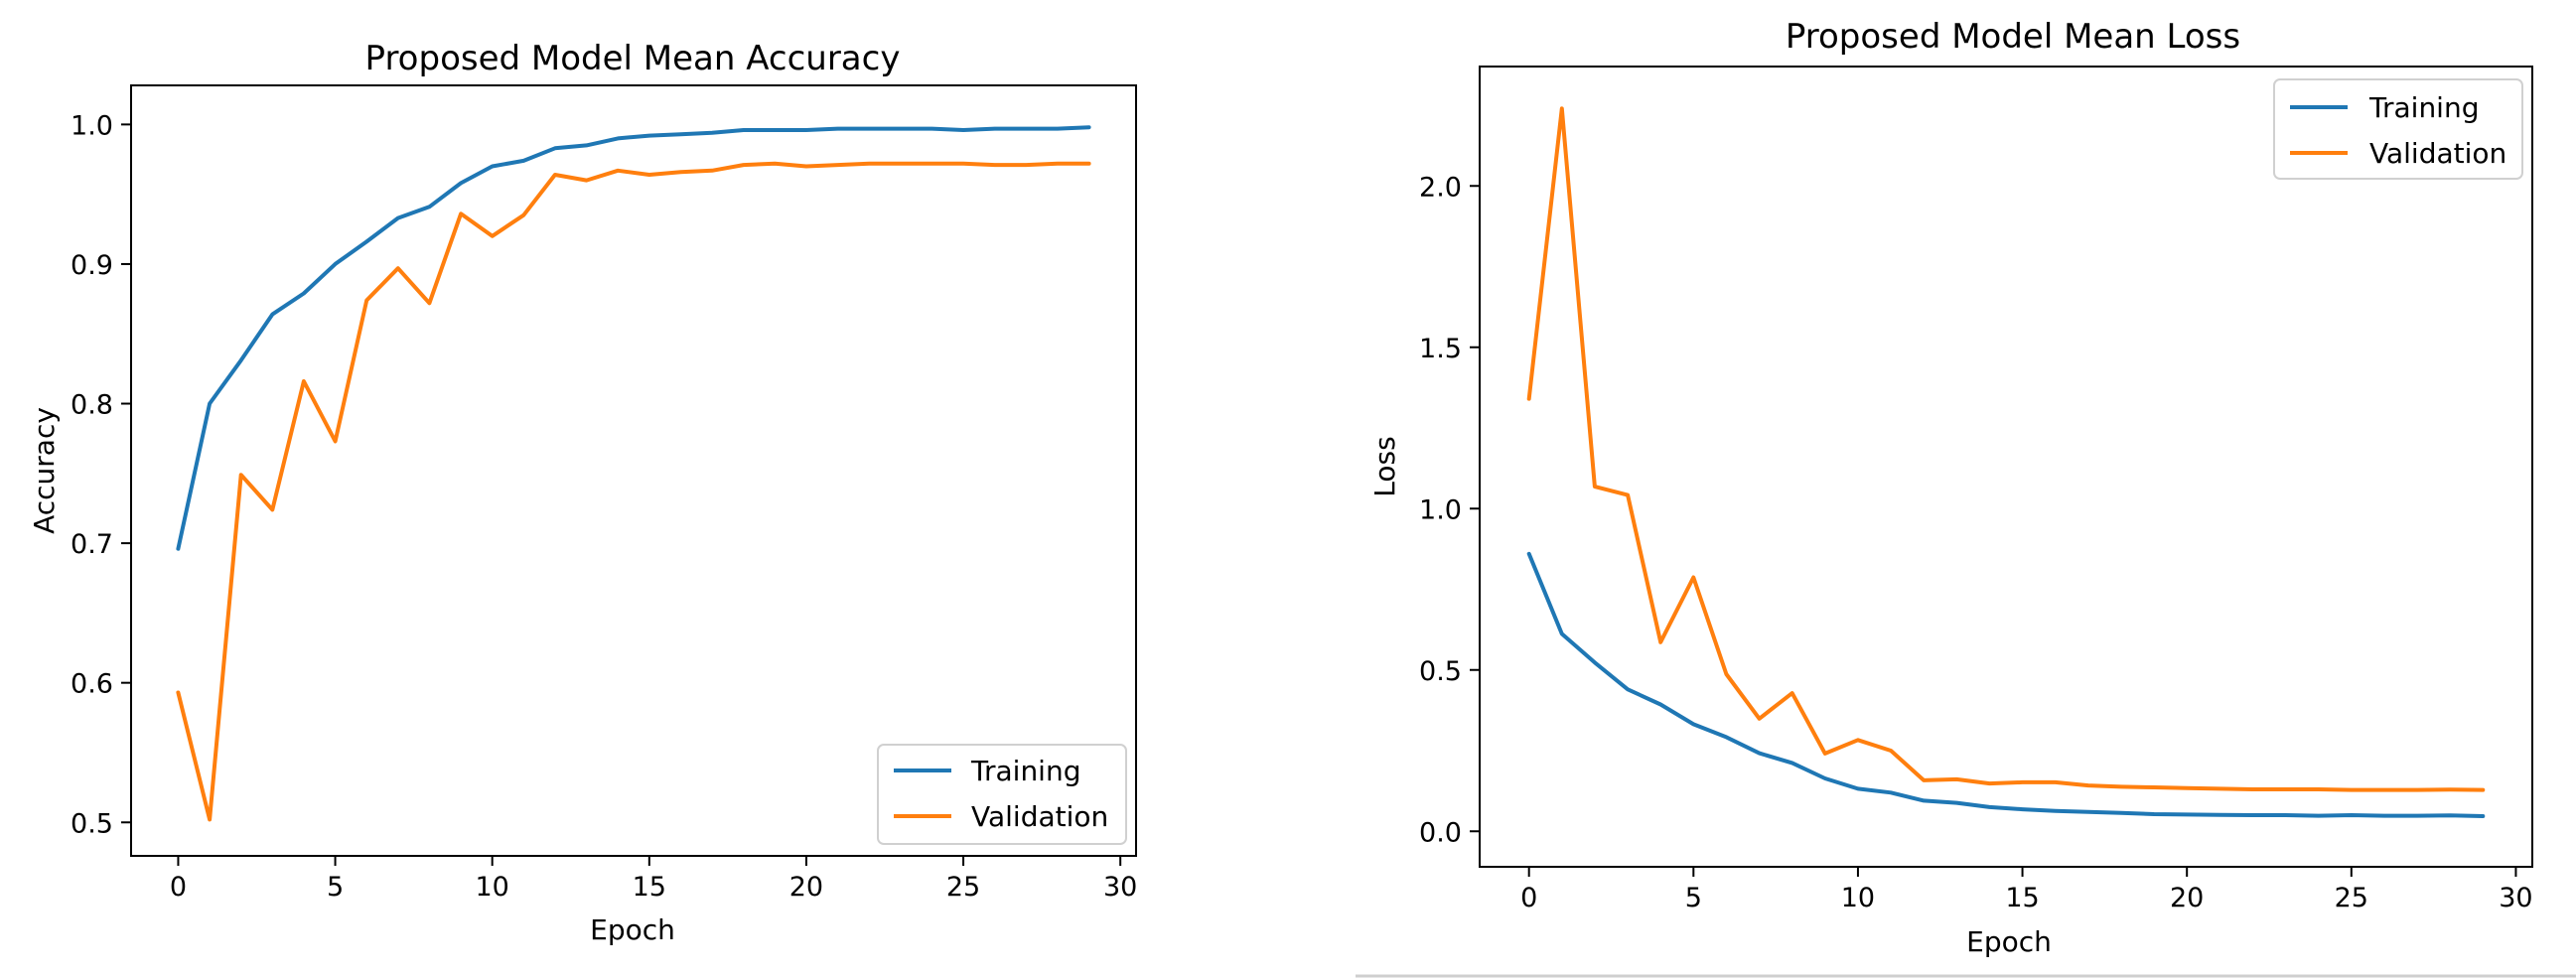 The height and width of the screenshot is (978, 2576). Describe the element at coordinates (44, 470) in the screenshot. I see `accuracy-y-axis-label: Accuracy` at that location.